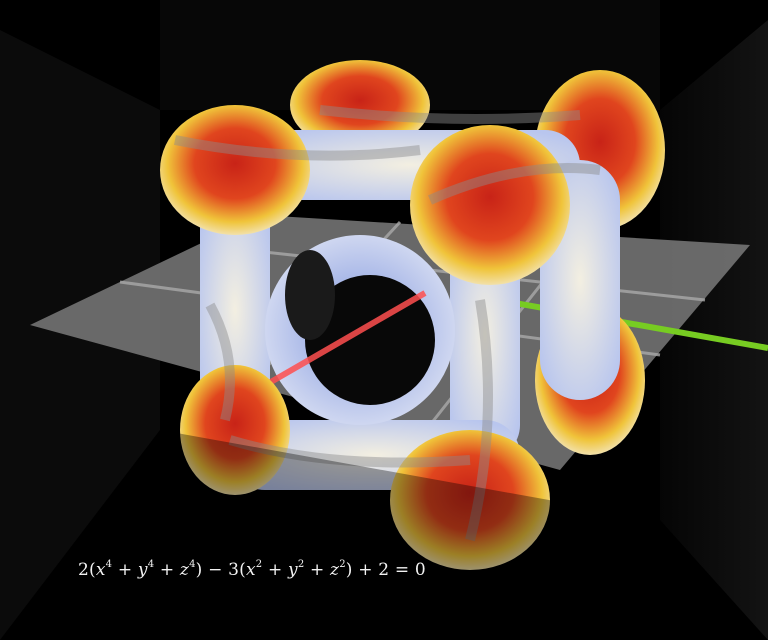 The image size is (768, 640). What do you see at coordinates (410, 55) in the screenshot?
I see `box-back-face` at bounding box center [410, 55].